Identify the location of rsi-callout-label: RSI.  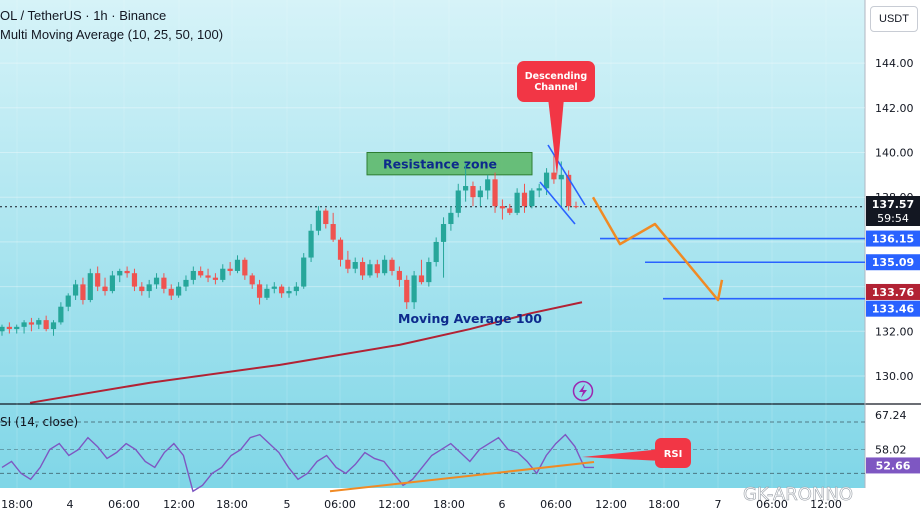
(673, 454).